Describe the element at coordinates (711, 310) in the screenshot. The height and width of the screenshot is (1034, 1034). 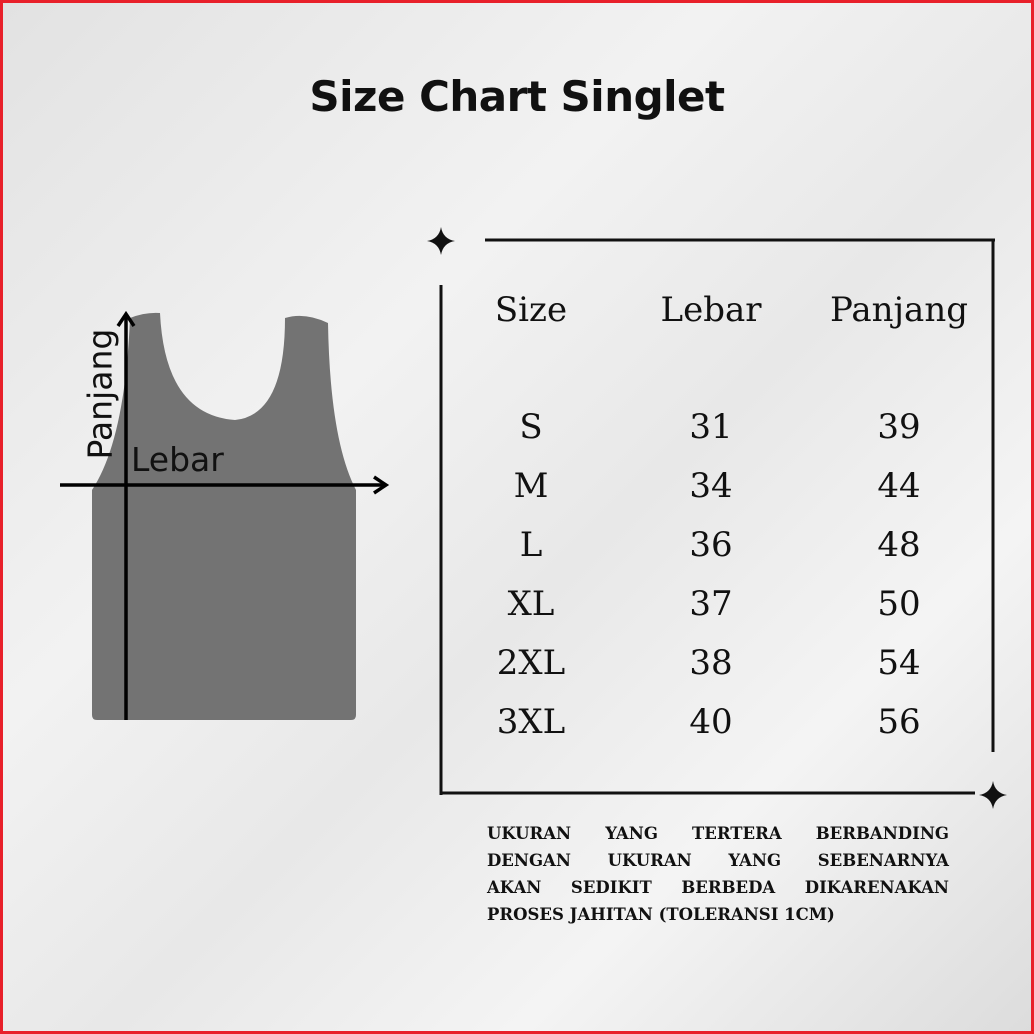
I see `header-lebar: Lebar` at that location.